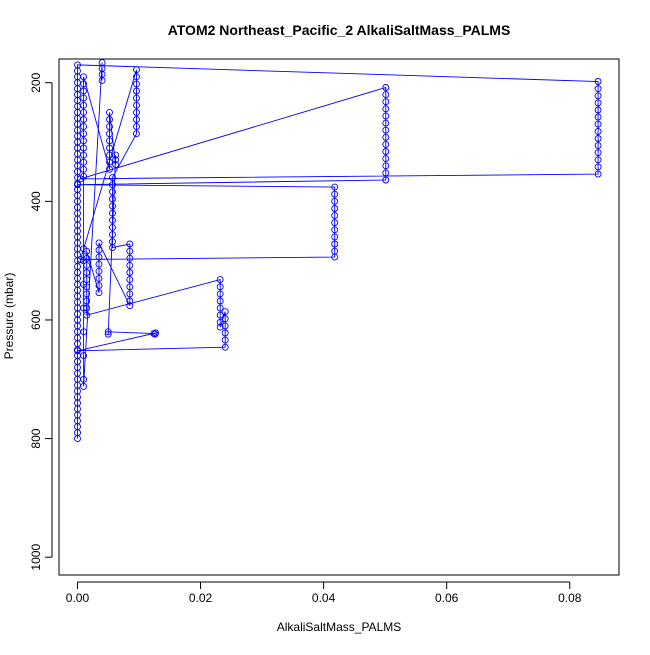 This screenshot has width=650, height=655. I want to click on x-tick-label: 0.00, so click(78, 598).